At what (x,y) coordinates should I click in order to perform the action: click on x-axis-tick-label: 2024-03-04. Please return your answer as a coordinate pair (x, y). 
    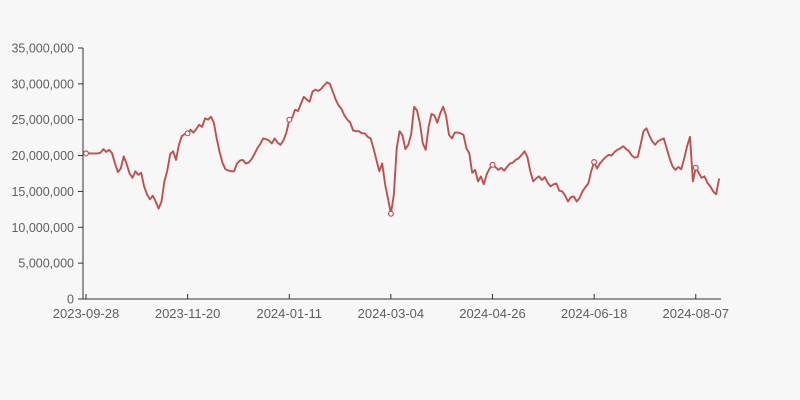
    Looking at the image, I should click on (391, 313).